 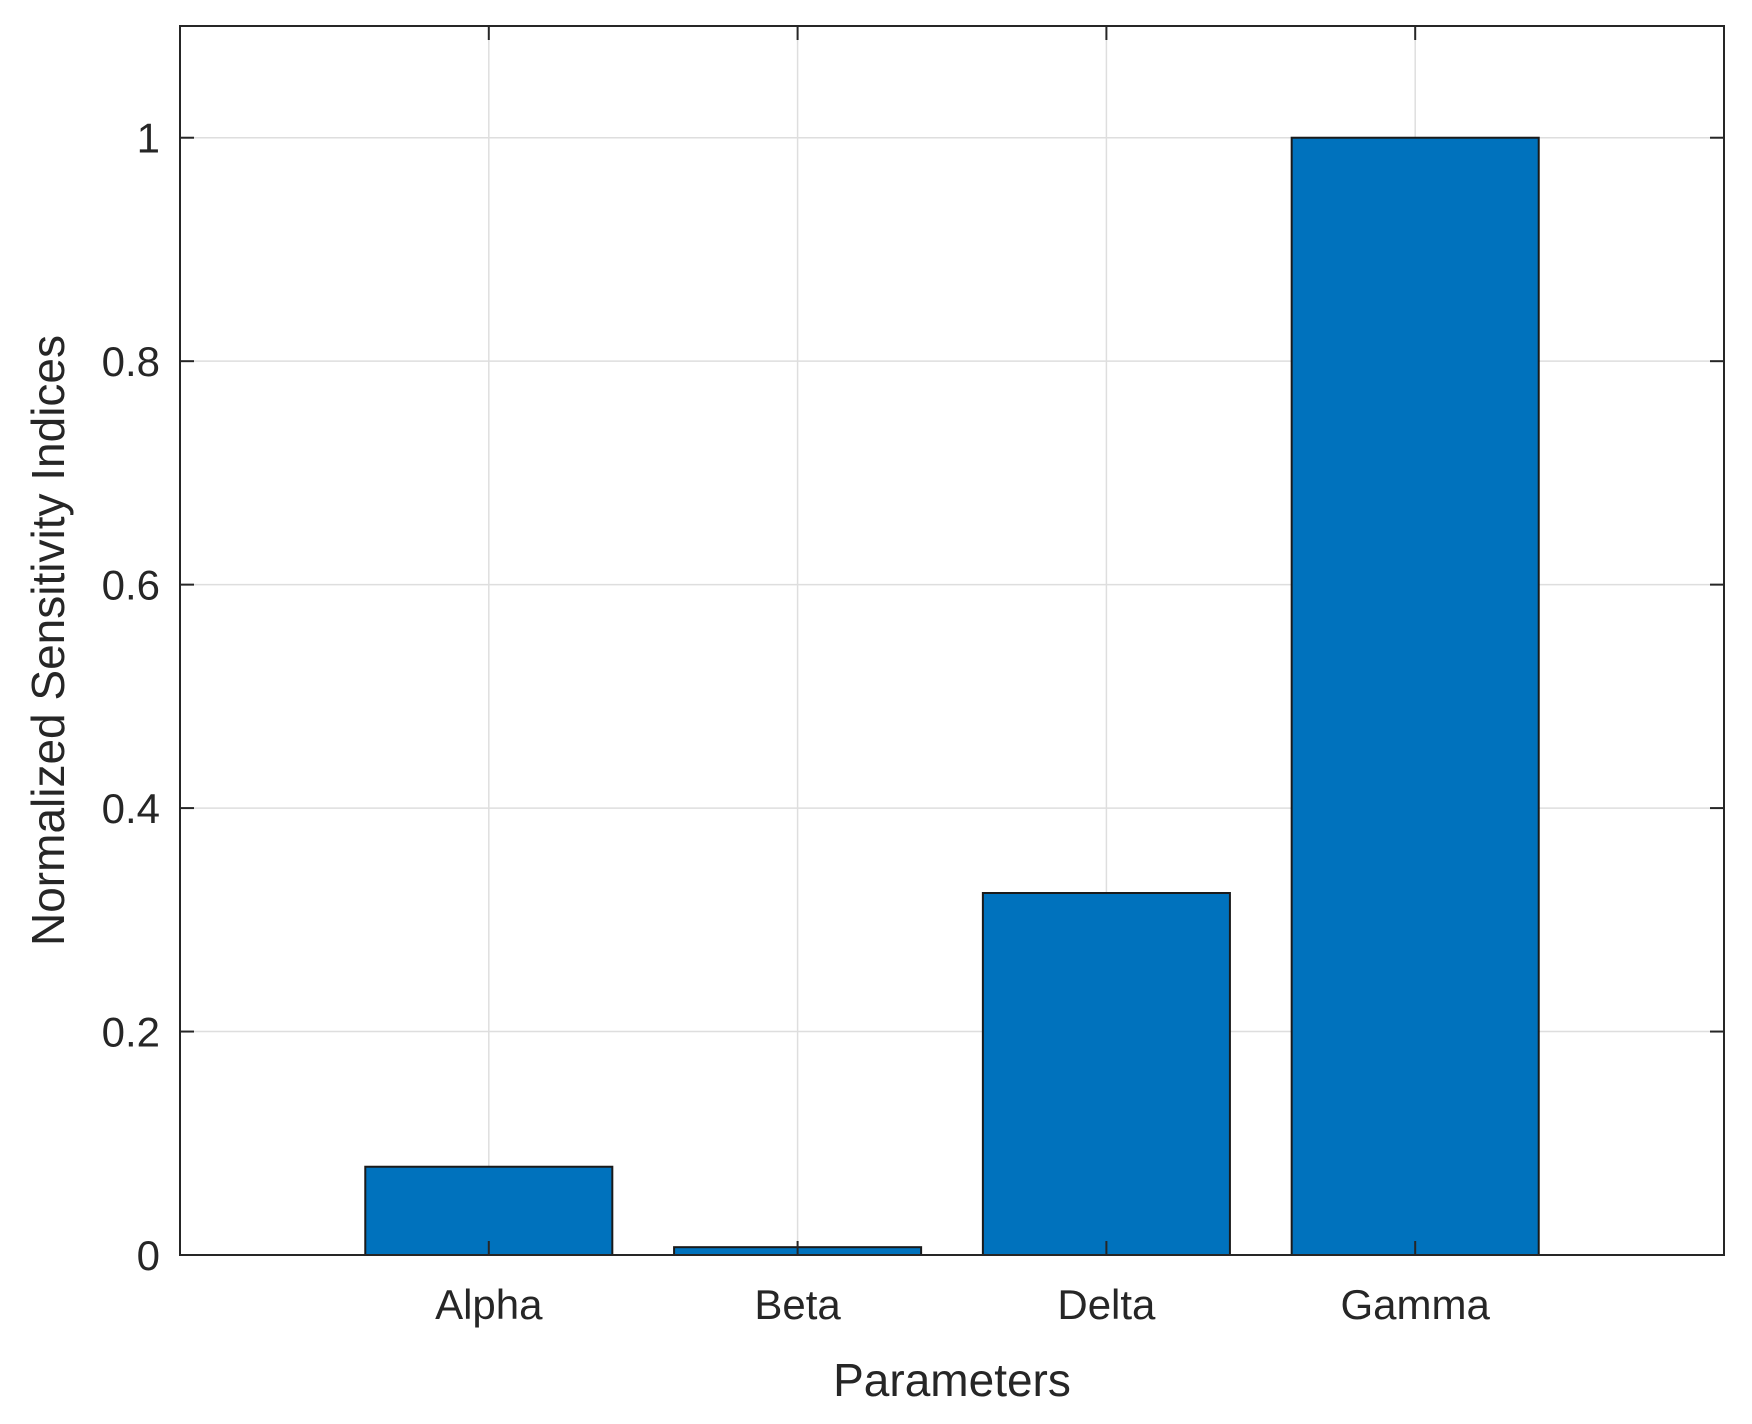 What do you see at coordinates (1416, 1304) in the screenshot?
I see `x-tick-label: Gamma` at bounding box center [1416, 1304].